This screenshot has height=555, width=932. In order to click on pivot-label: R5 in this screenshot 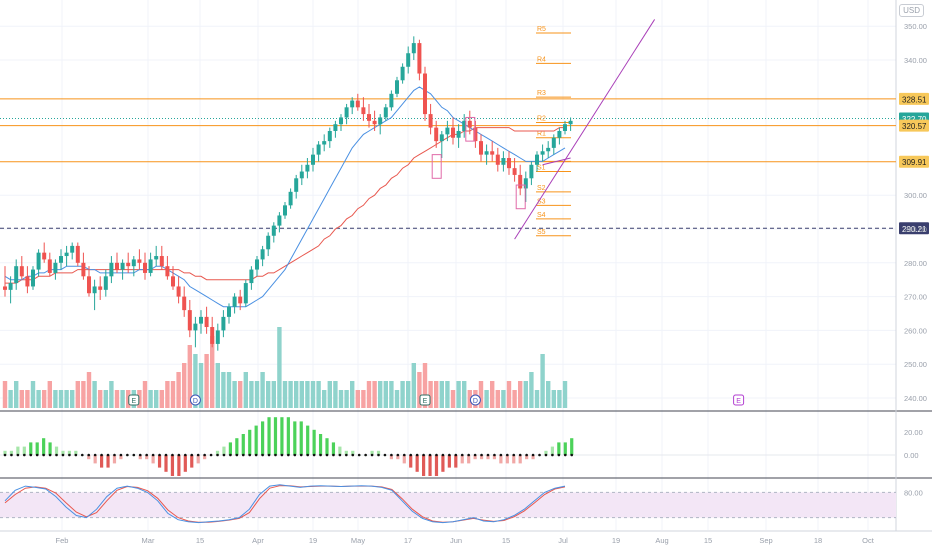, I will do `click(541, 29)`.